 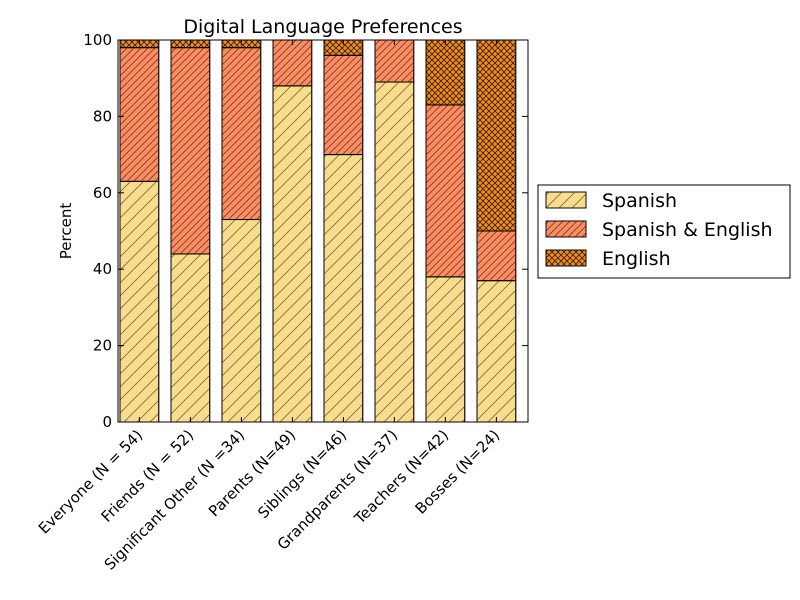 I want to click on chart-title: Digital Language Preferences, so click(x=322, y=27).